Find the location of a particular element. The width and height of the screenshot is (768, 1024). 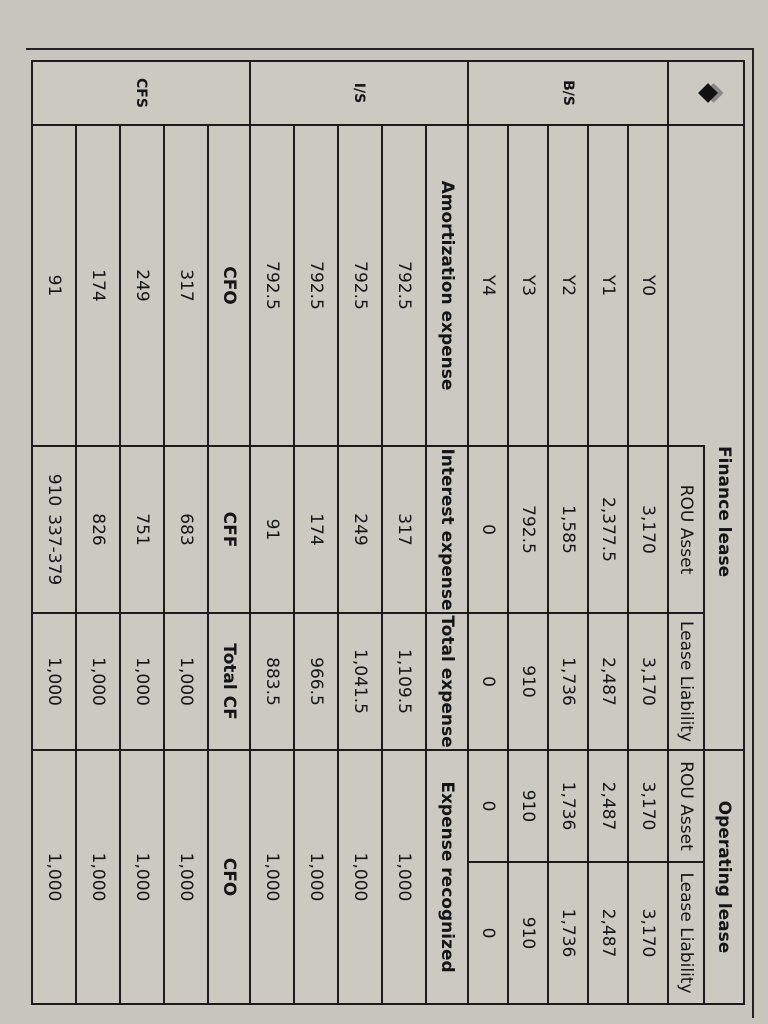

finance-lease-header: Finance lease is located at coordinates (724, 598).